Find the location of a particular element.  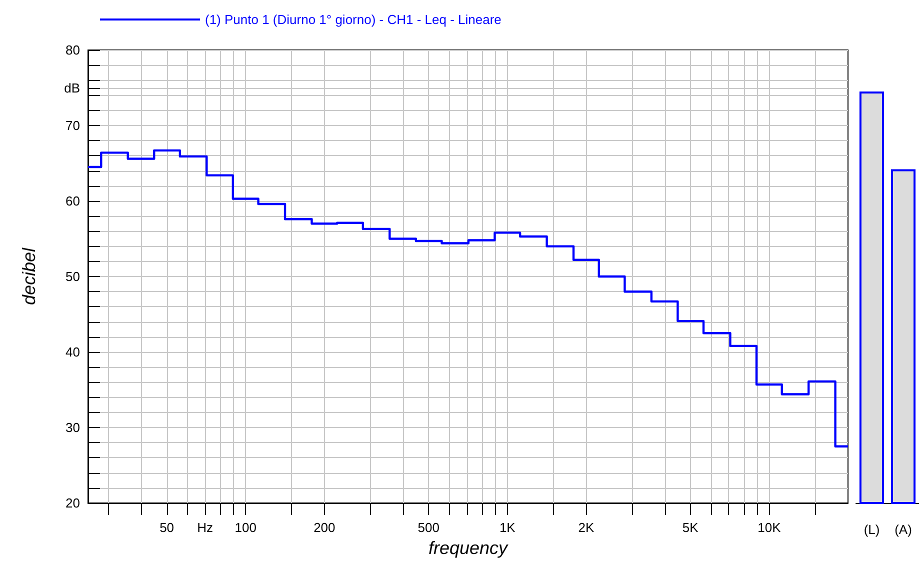

text: (1) Punto 1 (Diurno 1° giorno) - CH1 - Leq - Lineare is located at coordinates (353, 19).